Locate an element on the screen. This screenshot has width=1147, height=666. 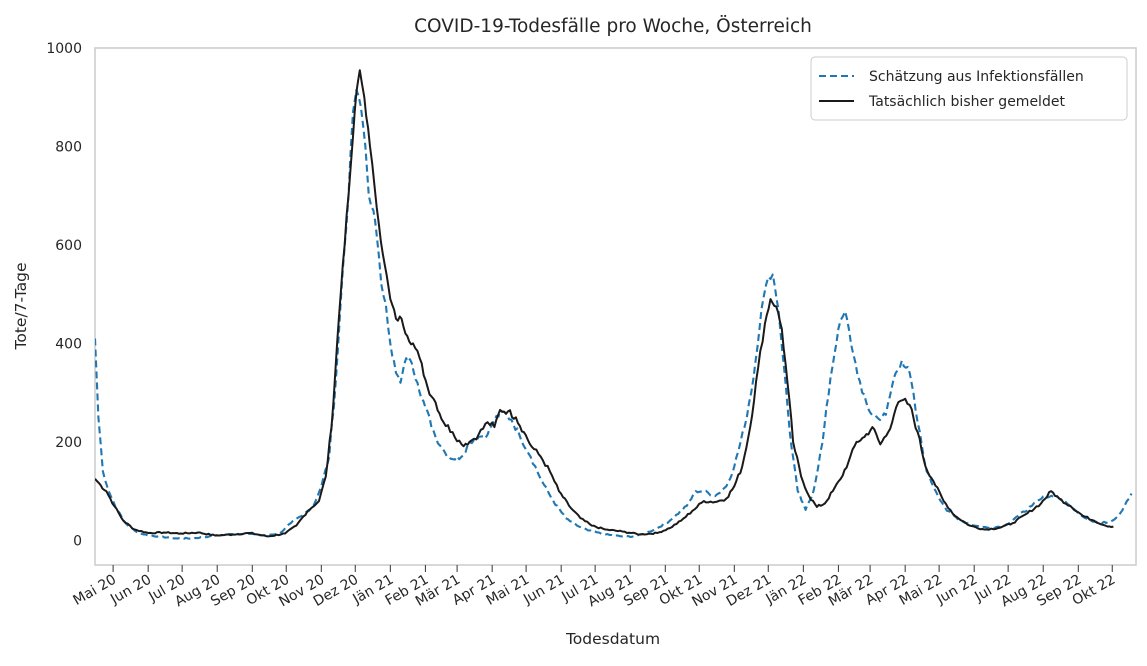
legend-label-estimate: Schätzung aus Infektionsfällen is located at coordinates (976, 77).